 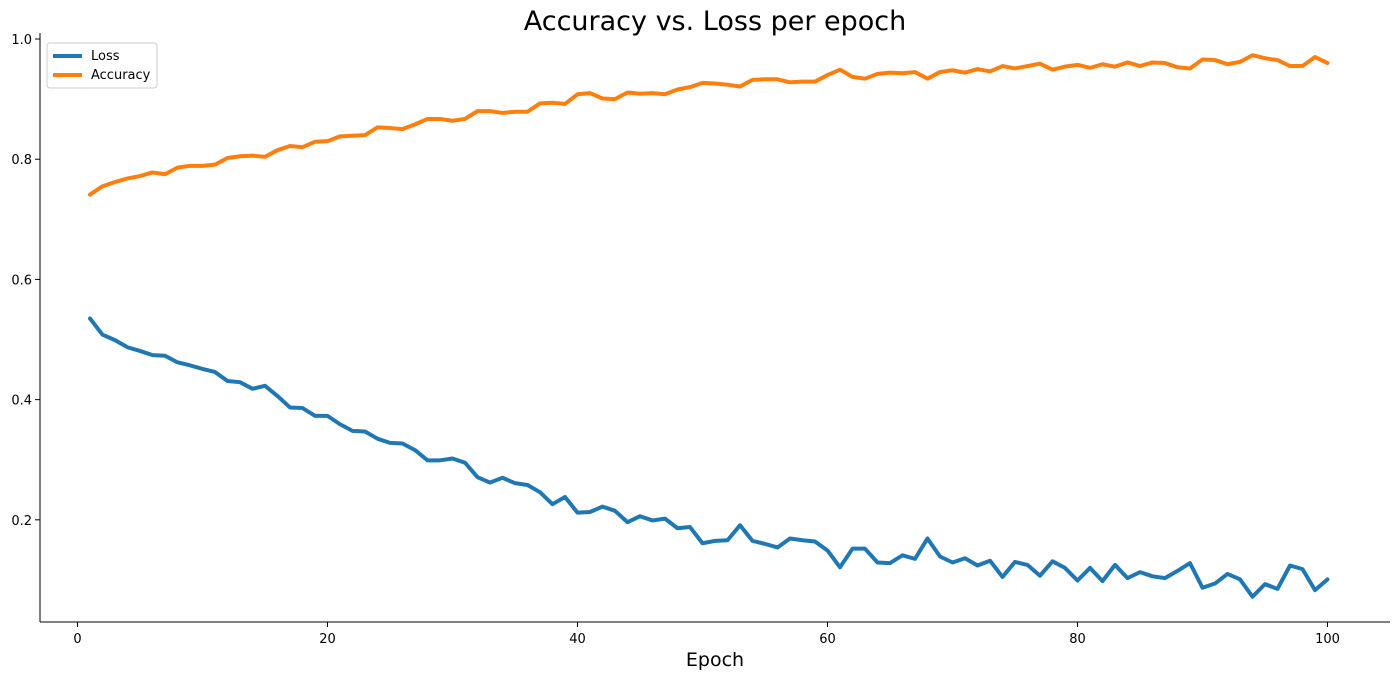 What do you see at coordinates (21, 521) in the screenshot?
I see `y-tick-label: 0.2` at bounding box center [21, 521].